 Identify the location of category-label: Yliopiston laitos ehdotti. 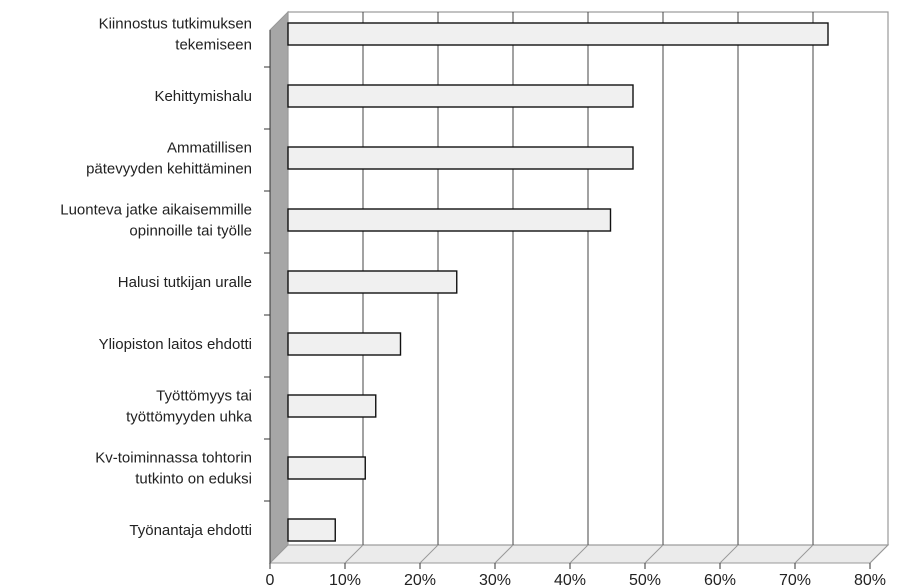
(175, 344).